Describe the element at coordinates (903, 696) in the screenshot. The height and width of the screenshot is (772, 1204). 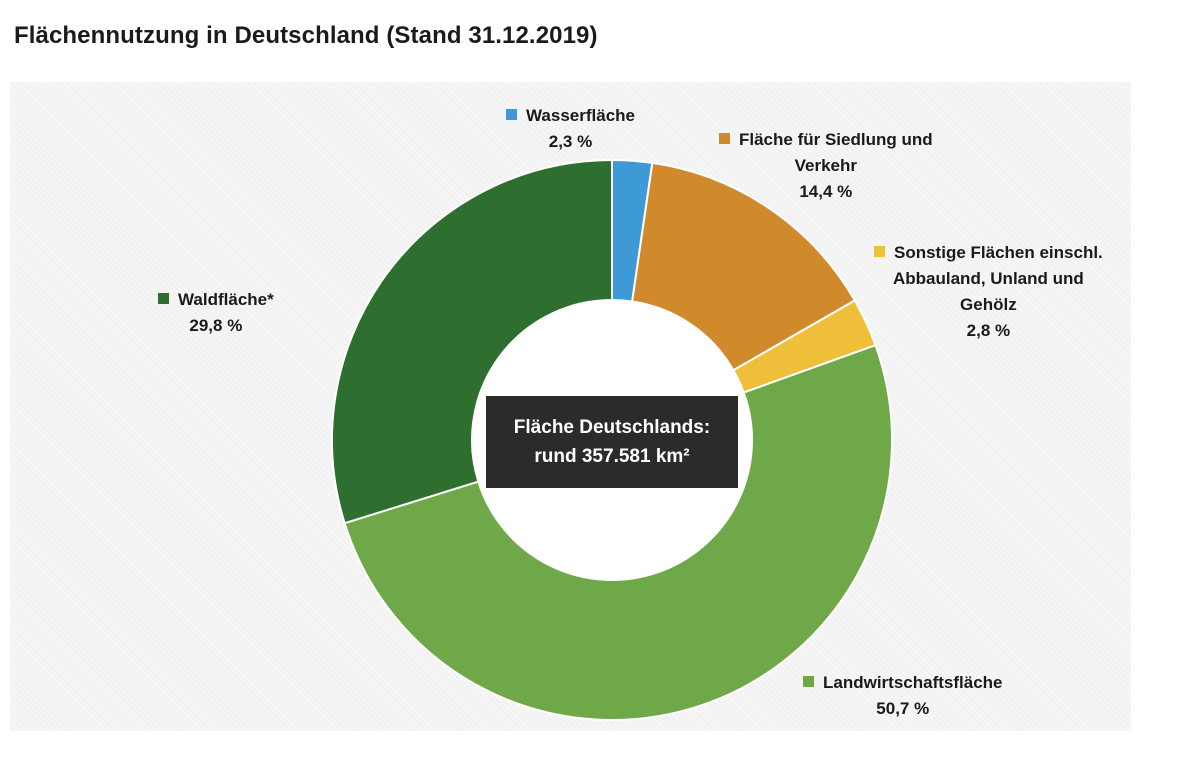
I see `slice-label-landwirtschaft: Landwirtschaftsfläche 50,7 %` at that location.